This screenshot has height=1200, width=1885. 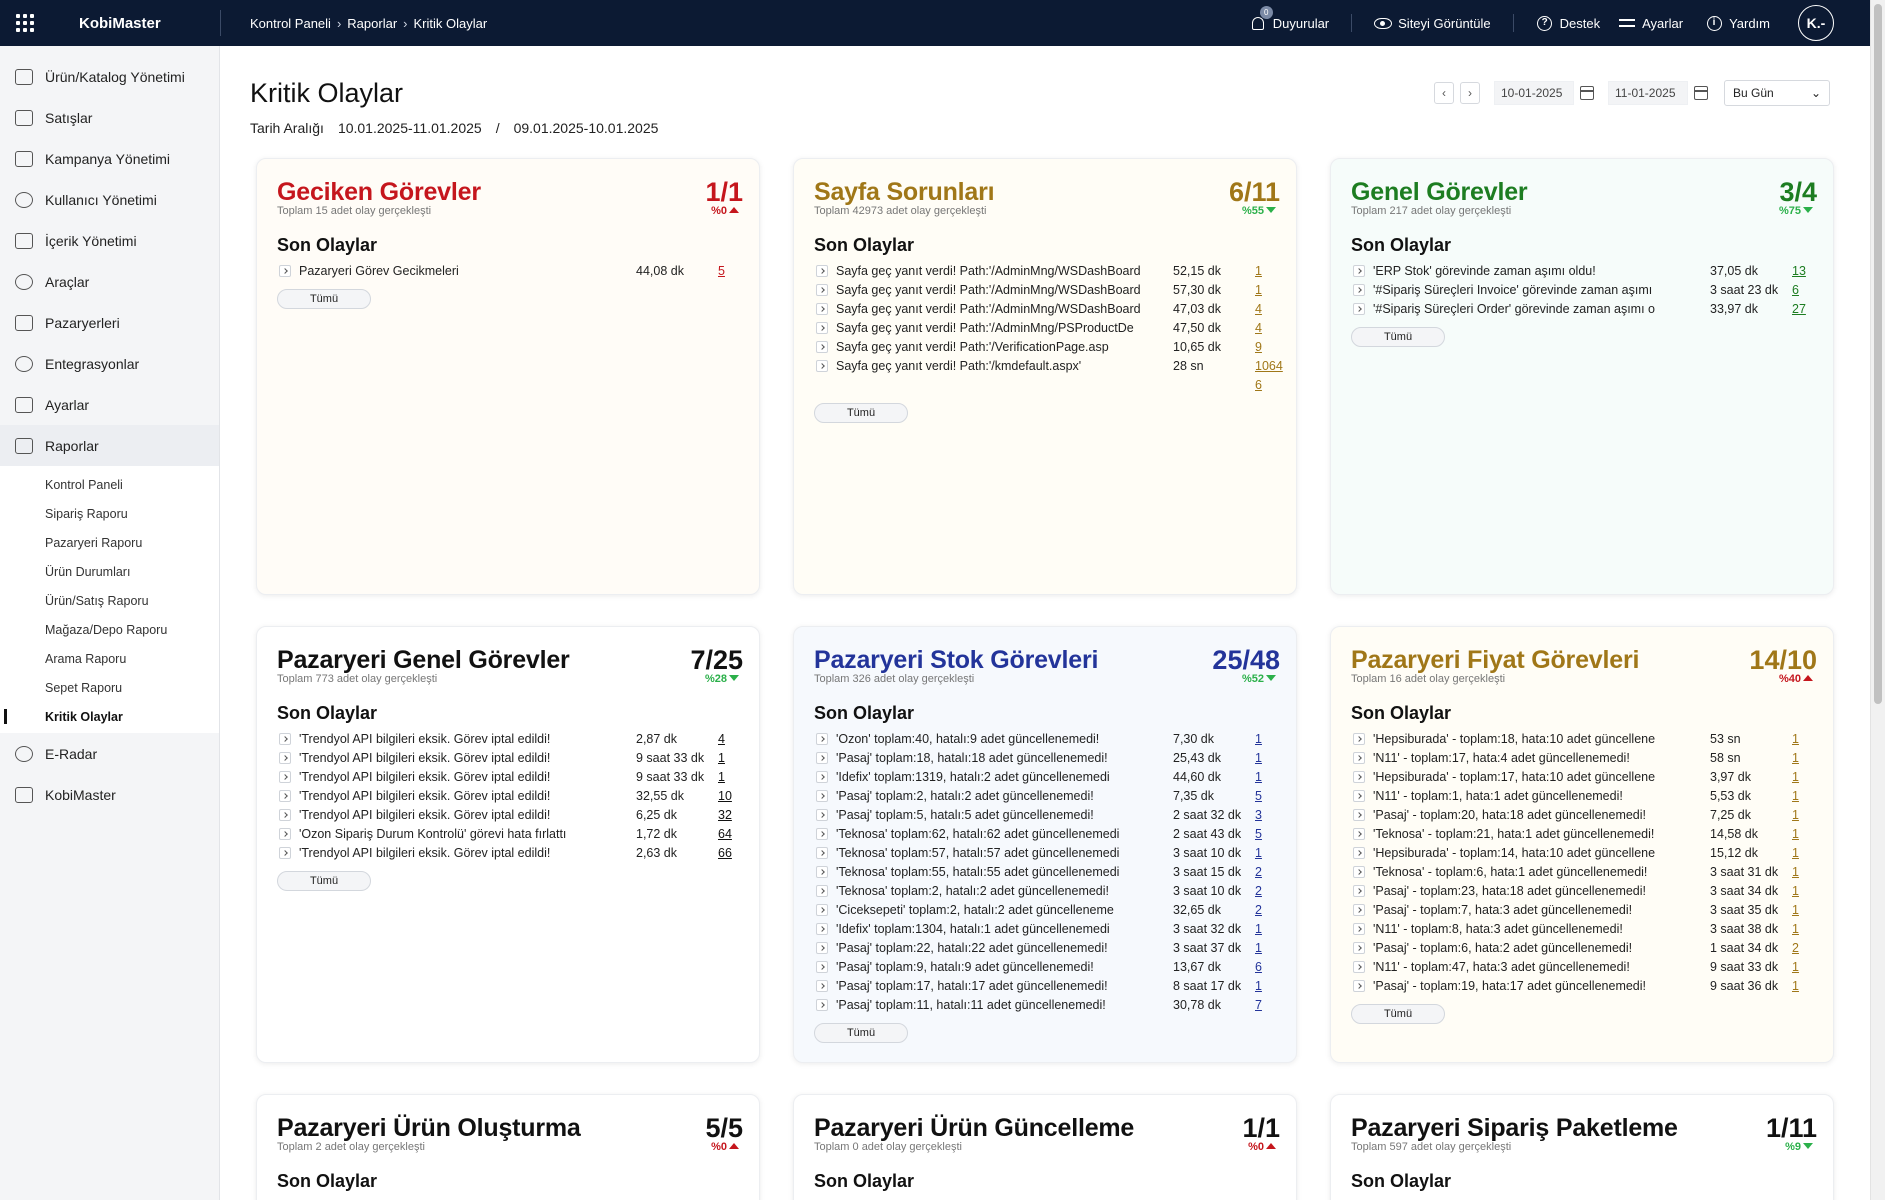 I want to click on submenu-item-dashboard: Kontrol Paneli, so click(x=84, y=484).